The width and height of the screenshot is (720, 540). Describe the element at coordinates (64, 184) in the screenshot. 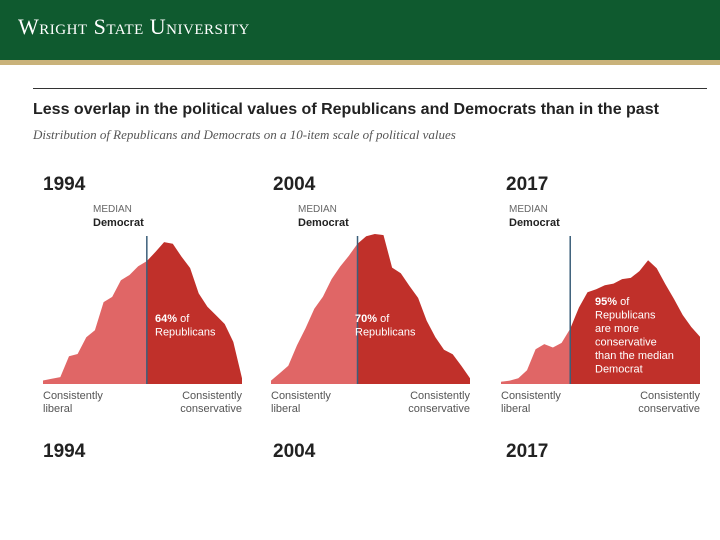

I see `year-label: 1994` at that location.